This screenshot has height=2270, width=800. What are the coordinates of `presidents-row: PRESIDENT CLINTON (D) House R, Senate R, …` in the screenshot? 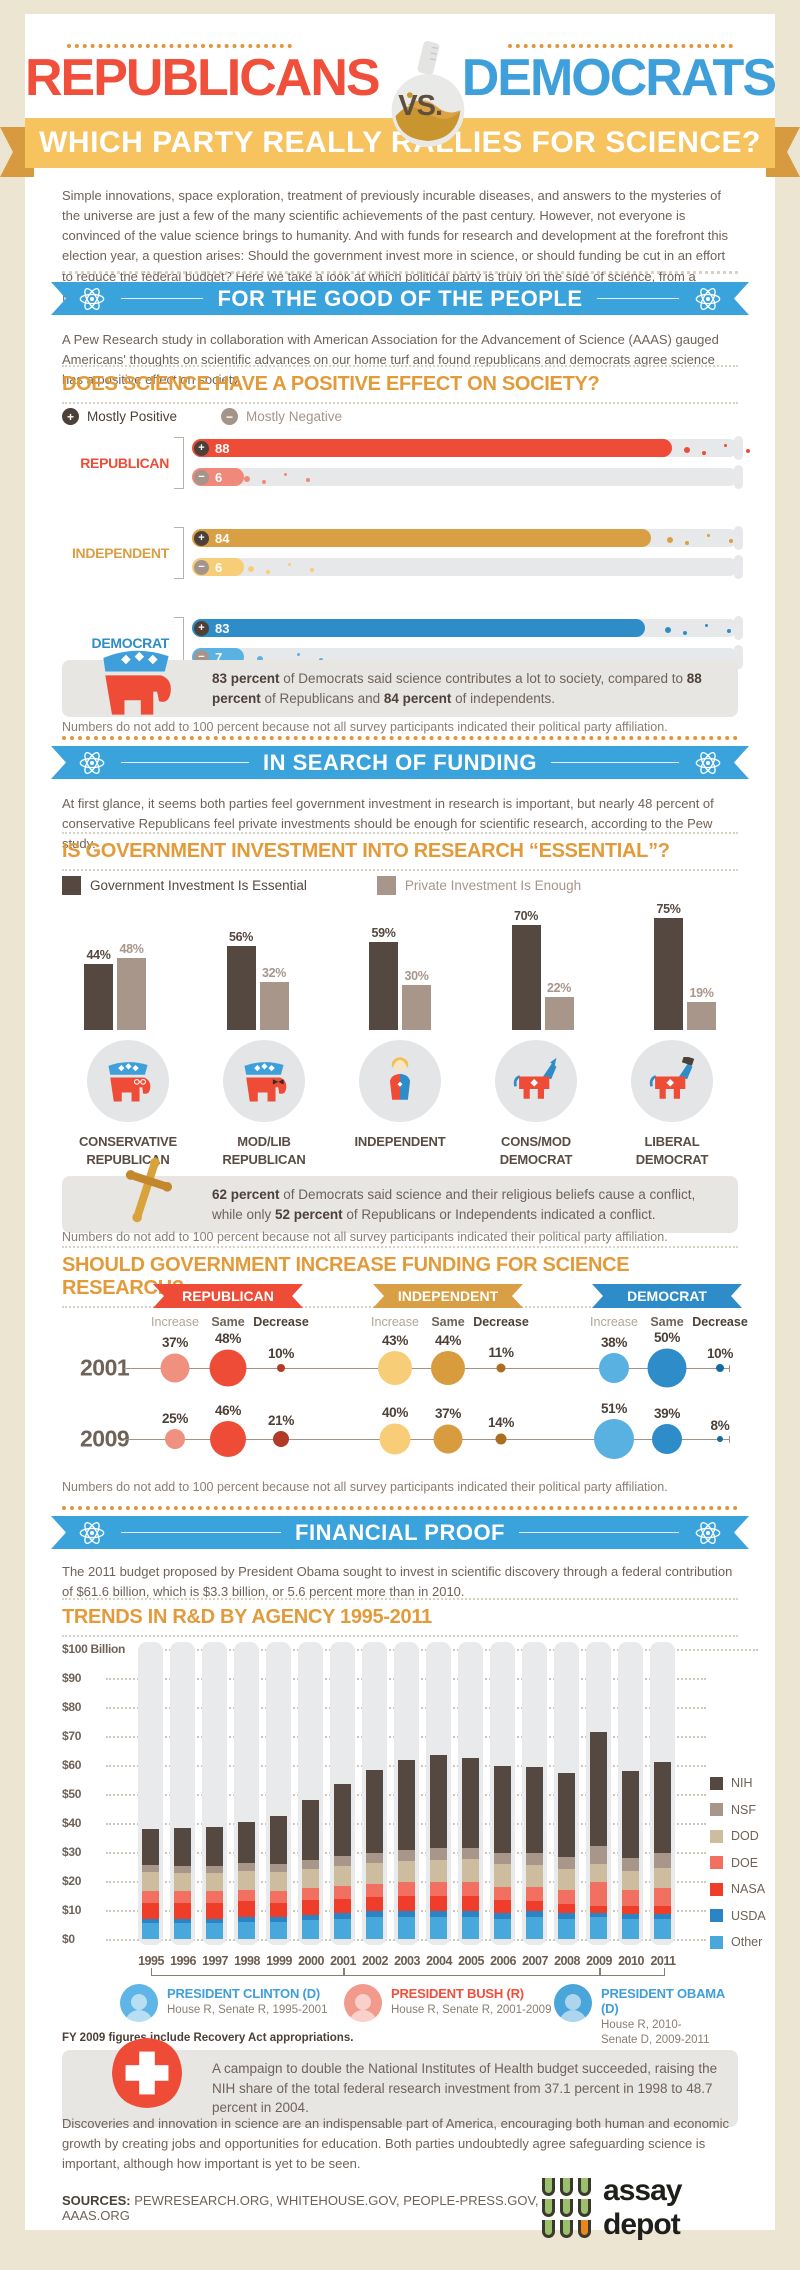 It's located at (400, 2007).